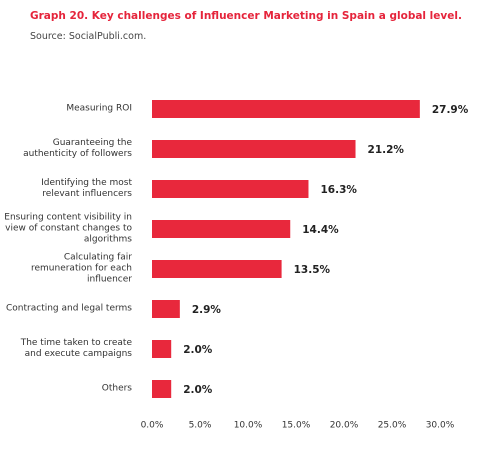 This screenshot has height=459, width=500. I want to click on value-label: 13.5%, so click(312, 270).